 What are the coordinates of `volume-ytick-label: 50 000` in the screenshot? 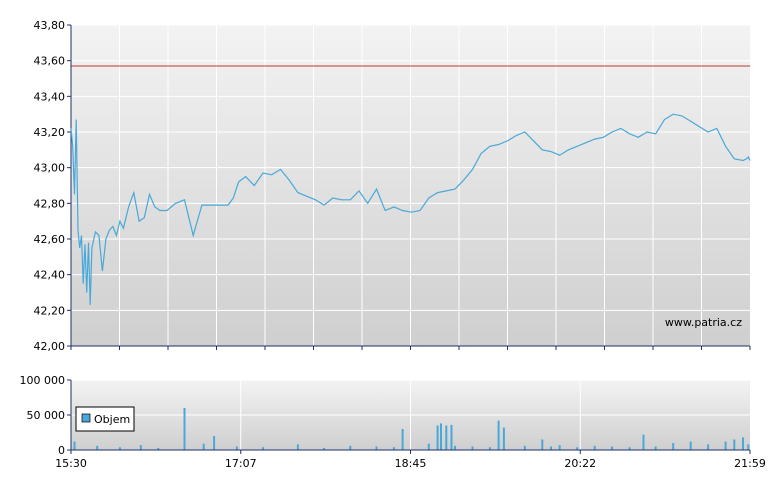 It's located at (46, 415).